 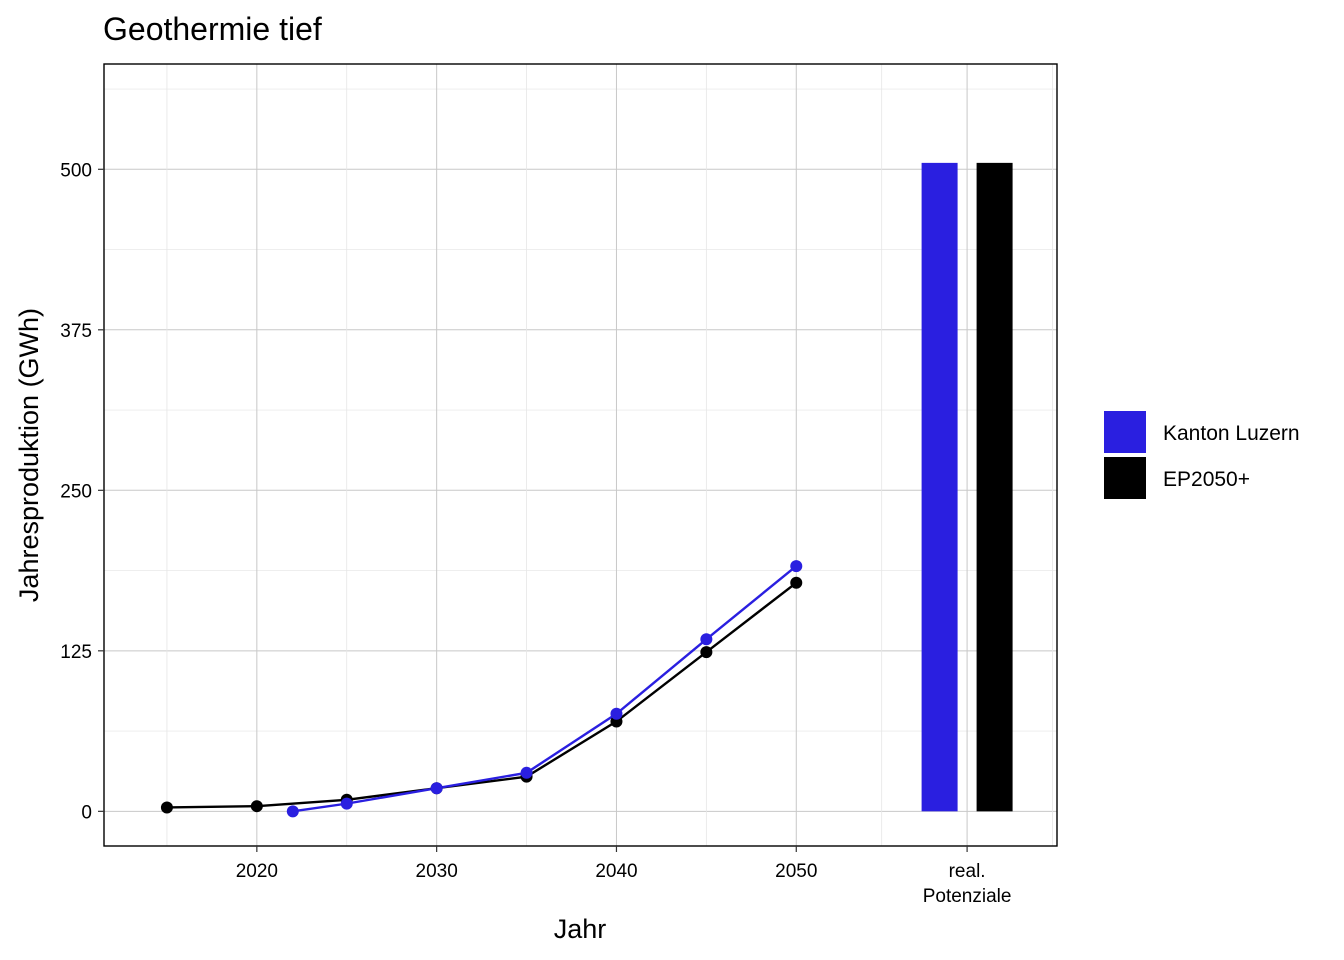 I want to click on y-tick-label: 250, so click(x=76, y=491).